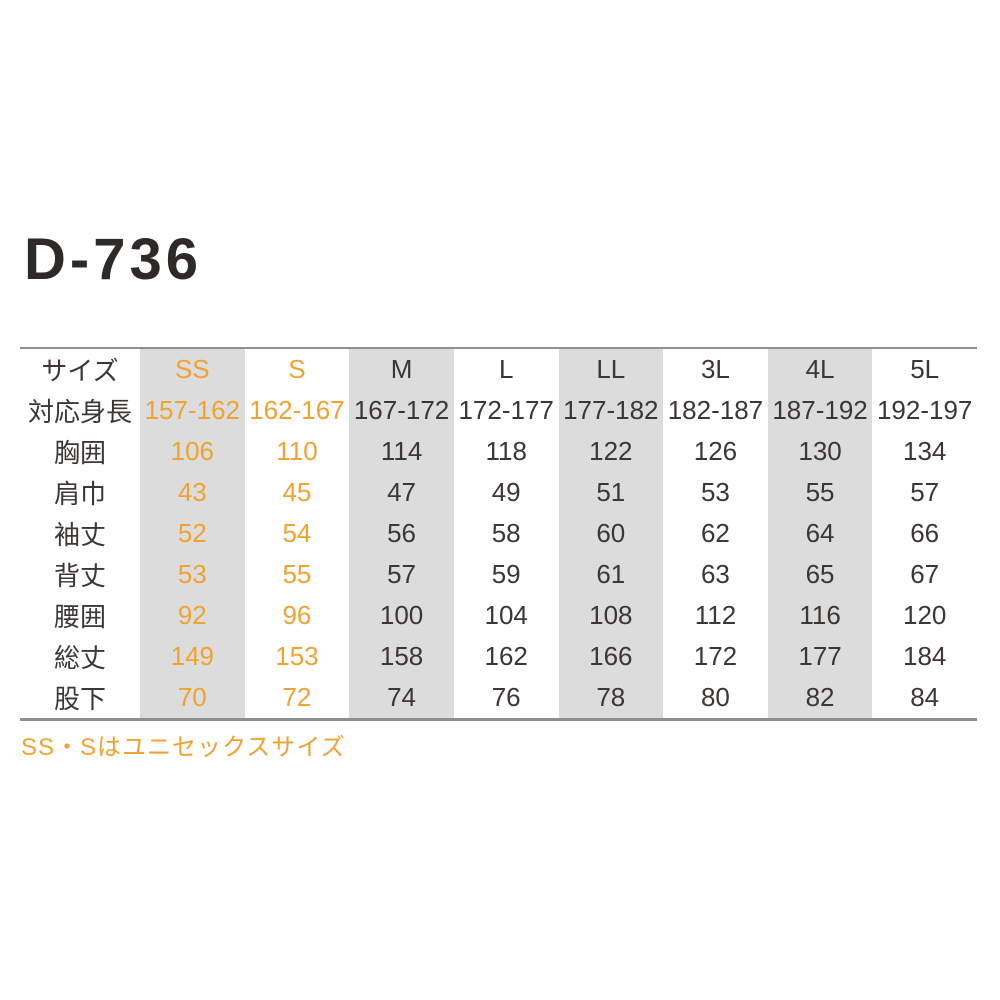  What do you see at coordinates (820, 451) in the screenshot?
I see `size-cell: 130` at bounding box center [820, 451].